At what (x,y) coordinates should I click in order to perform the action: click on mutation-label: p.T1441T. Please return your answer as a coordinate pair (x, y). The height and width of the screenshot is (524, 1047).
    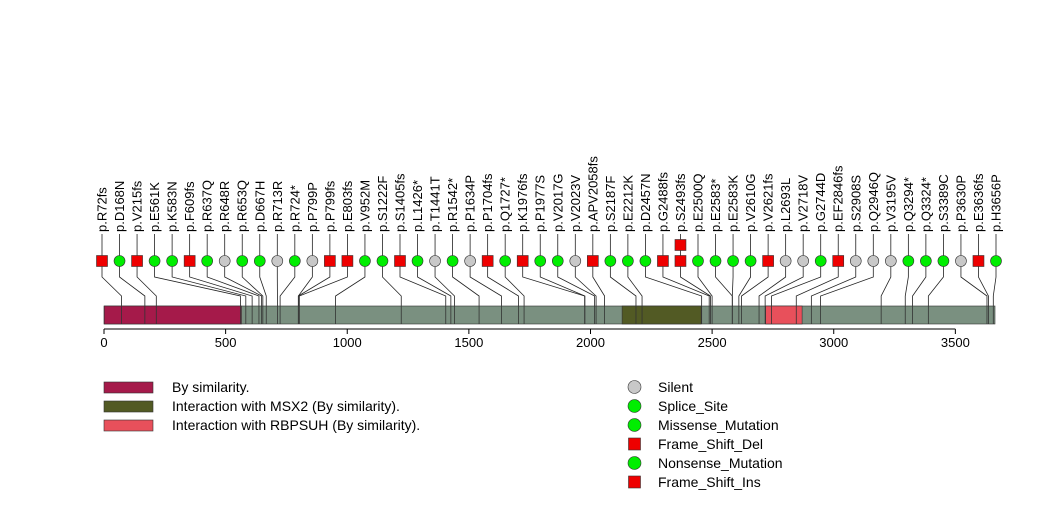
    Looking at the image, I should click on (435, 204).